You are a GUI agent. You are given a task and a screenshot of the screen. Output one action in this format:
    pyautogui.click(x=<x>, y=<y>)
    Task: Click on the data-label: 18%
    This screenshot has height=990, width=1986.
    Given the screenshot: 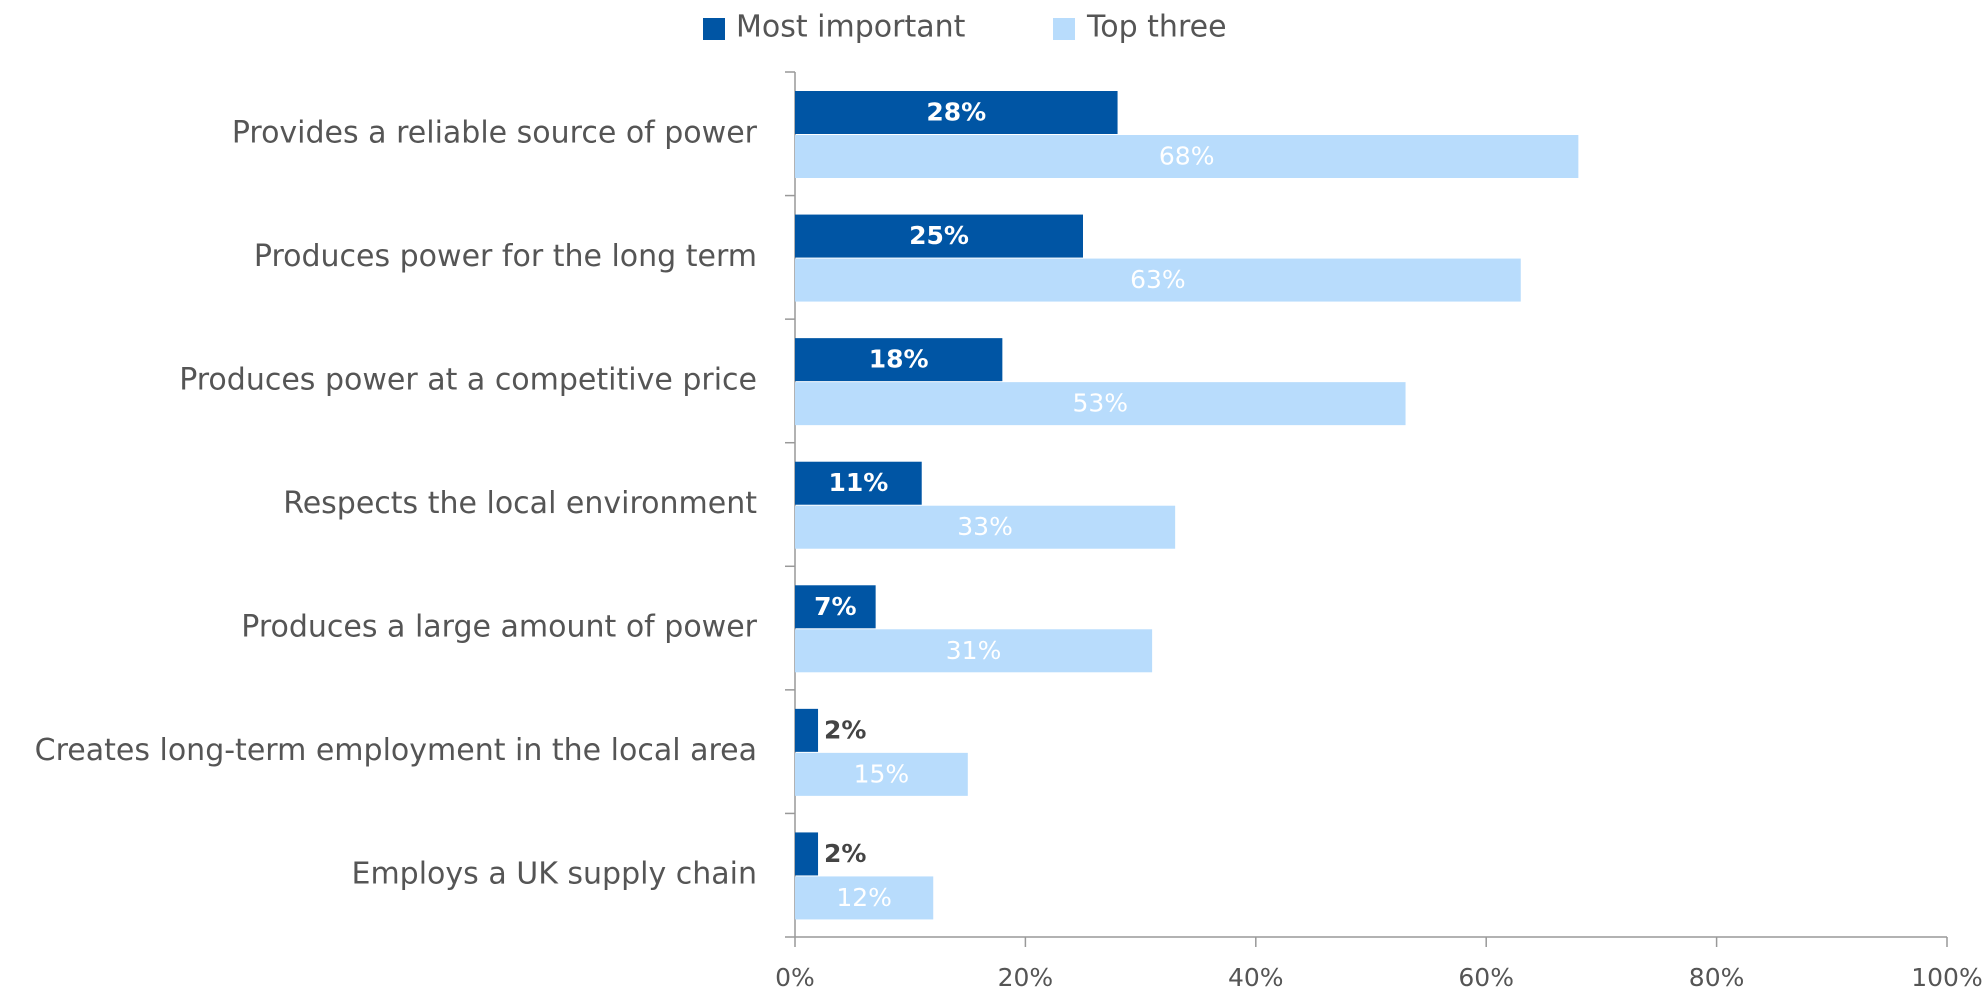 What is the action you would take?
    pyautogui.click(x=899, y=359)
    